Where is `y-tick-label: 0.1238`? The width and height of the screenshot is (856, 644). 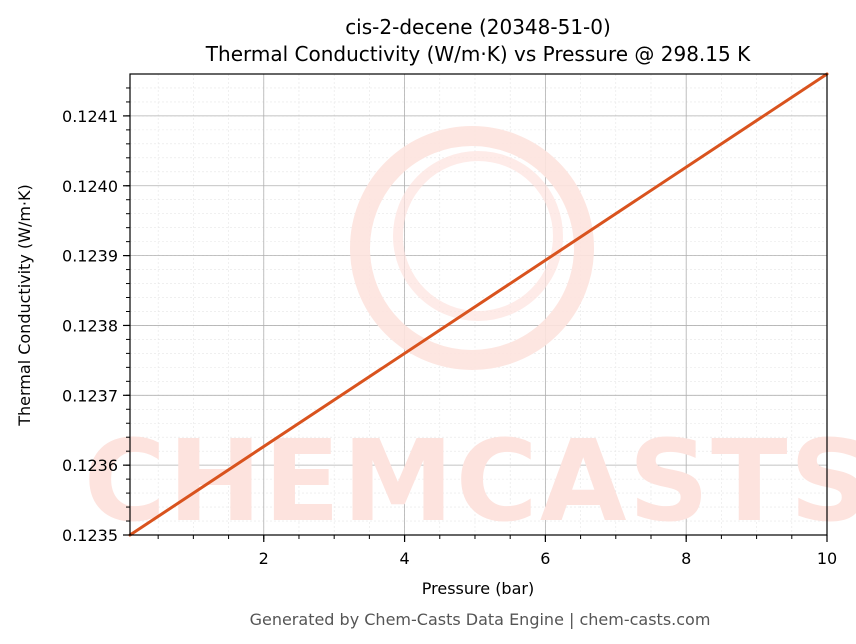
y-tick-label: 0.1238 is located at coordinates (90, 325).